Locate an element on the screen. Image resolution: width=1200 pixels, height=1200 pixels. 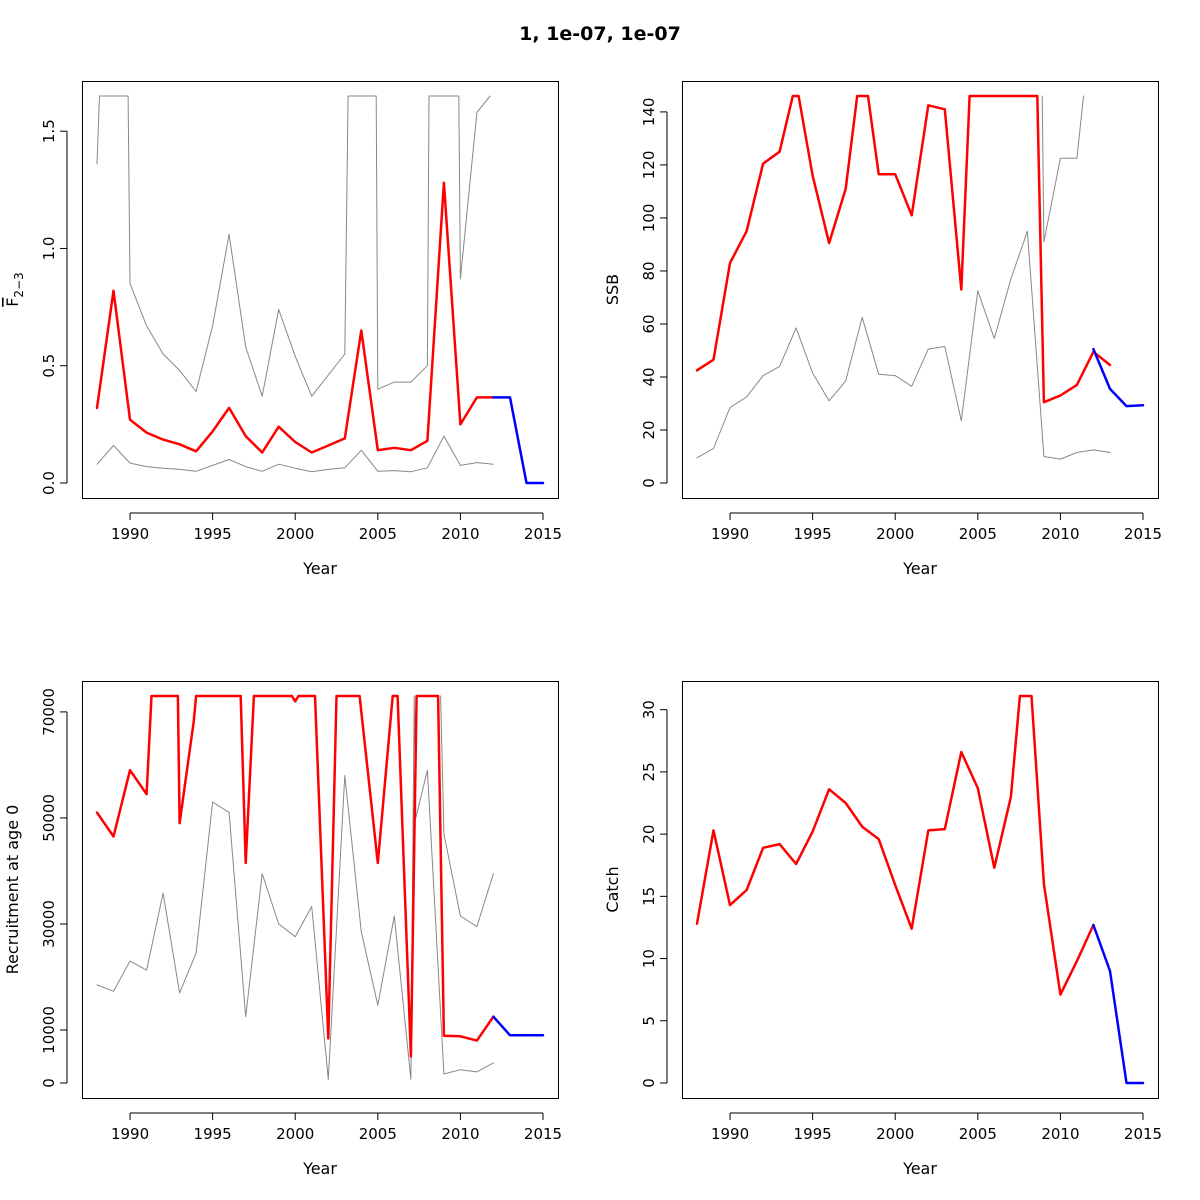
y-axis-label-main: F is located at coordinates (12, 302).